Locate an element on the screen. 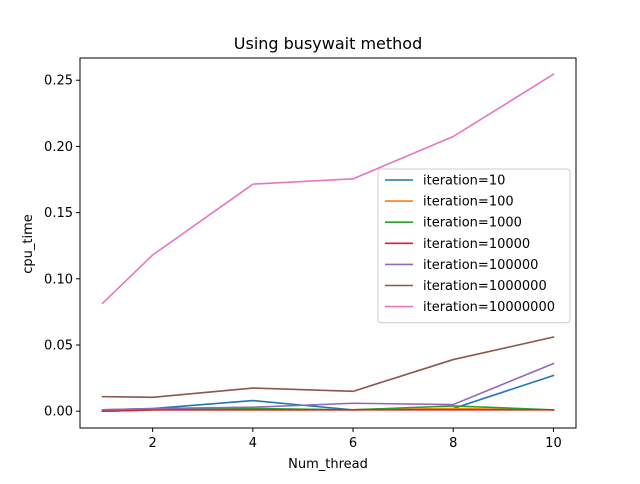  x-tick-label: 6 is located at coordinates (353, 443).